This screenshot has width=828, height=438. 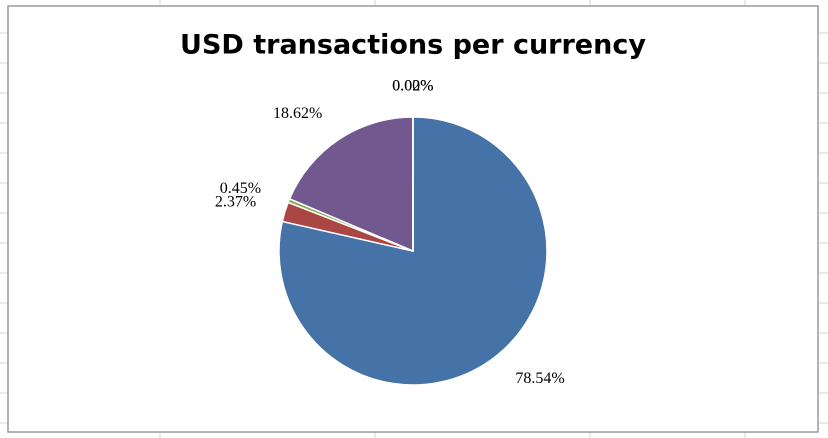 What do you see at coordinates (235, 202) in the screenshot?
I see `data-label: 2.37%` at bounding box center [235, 202].